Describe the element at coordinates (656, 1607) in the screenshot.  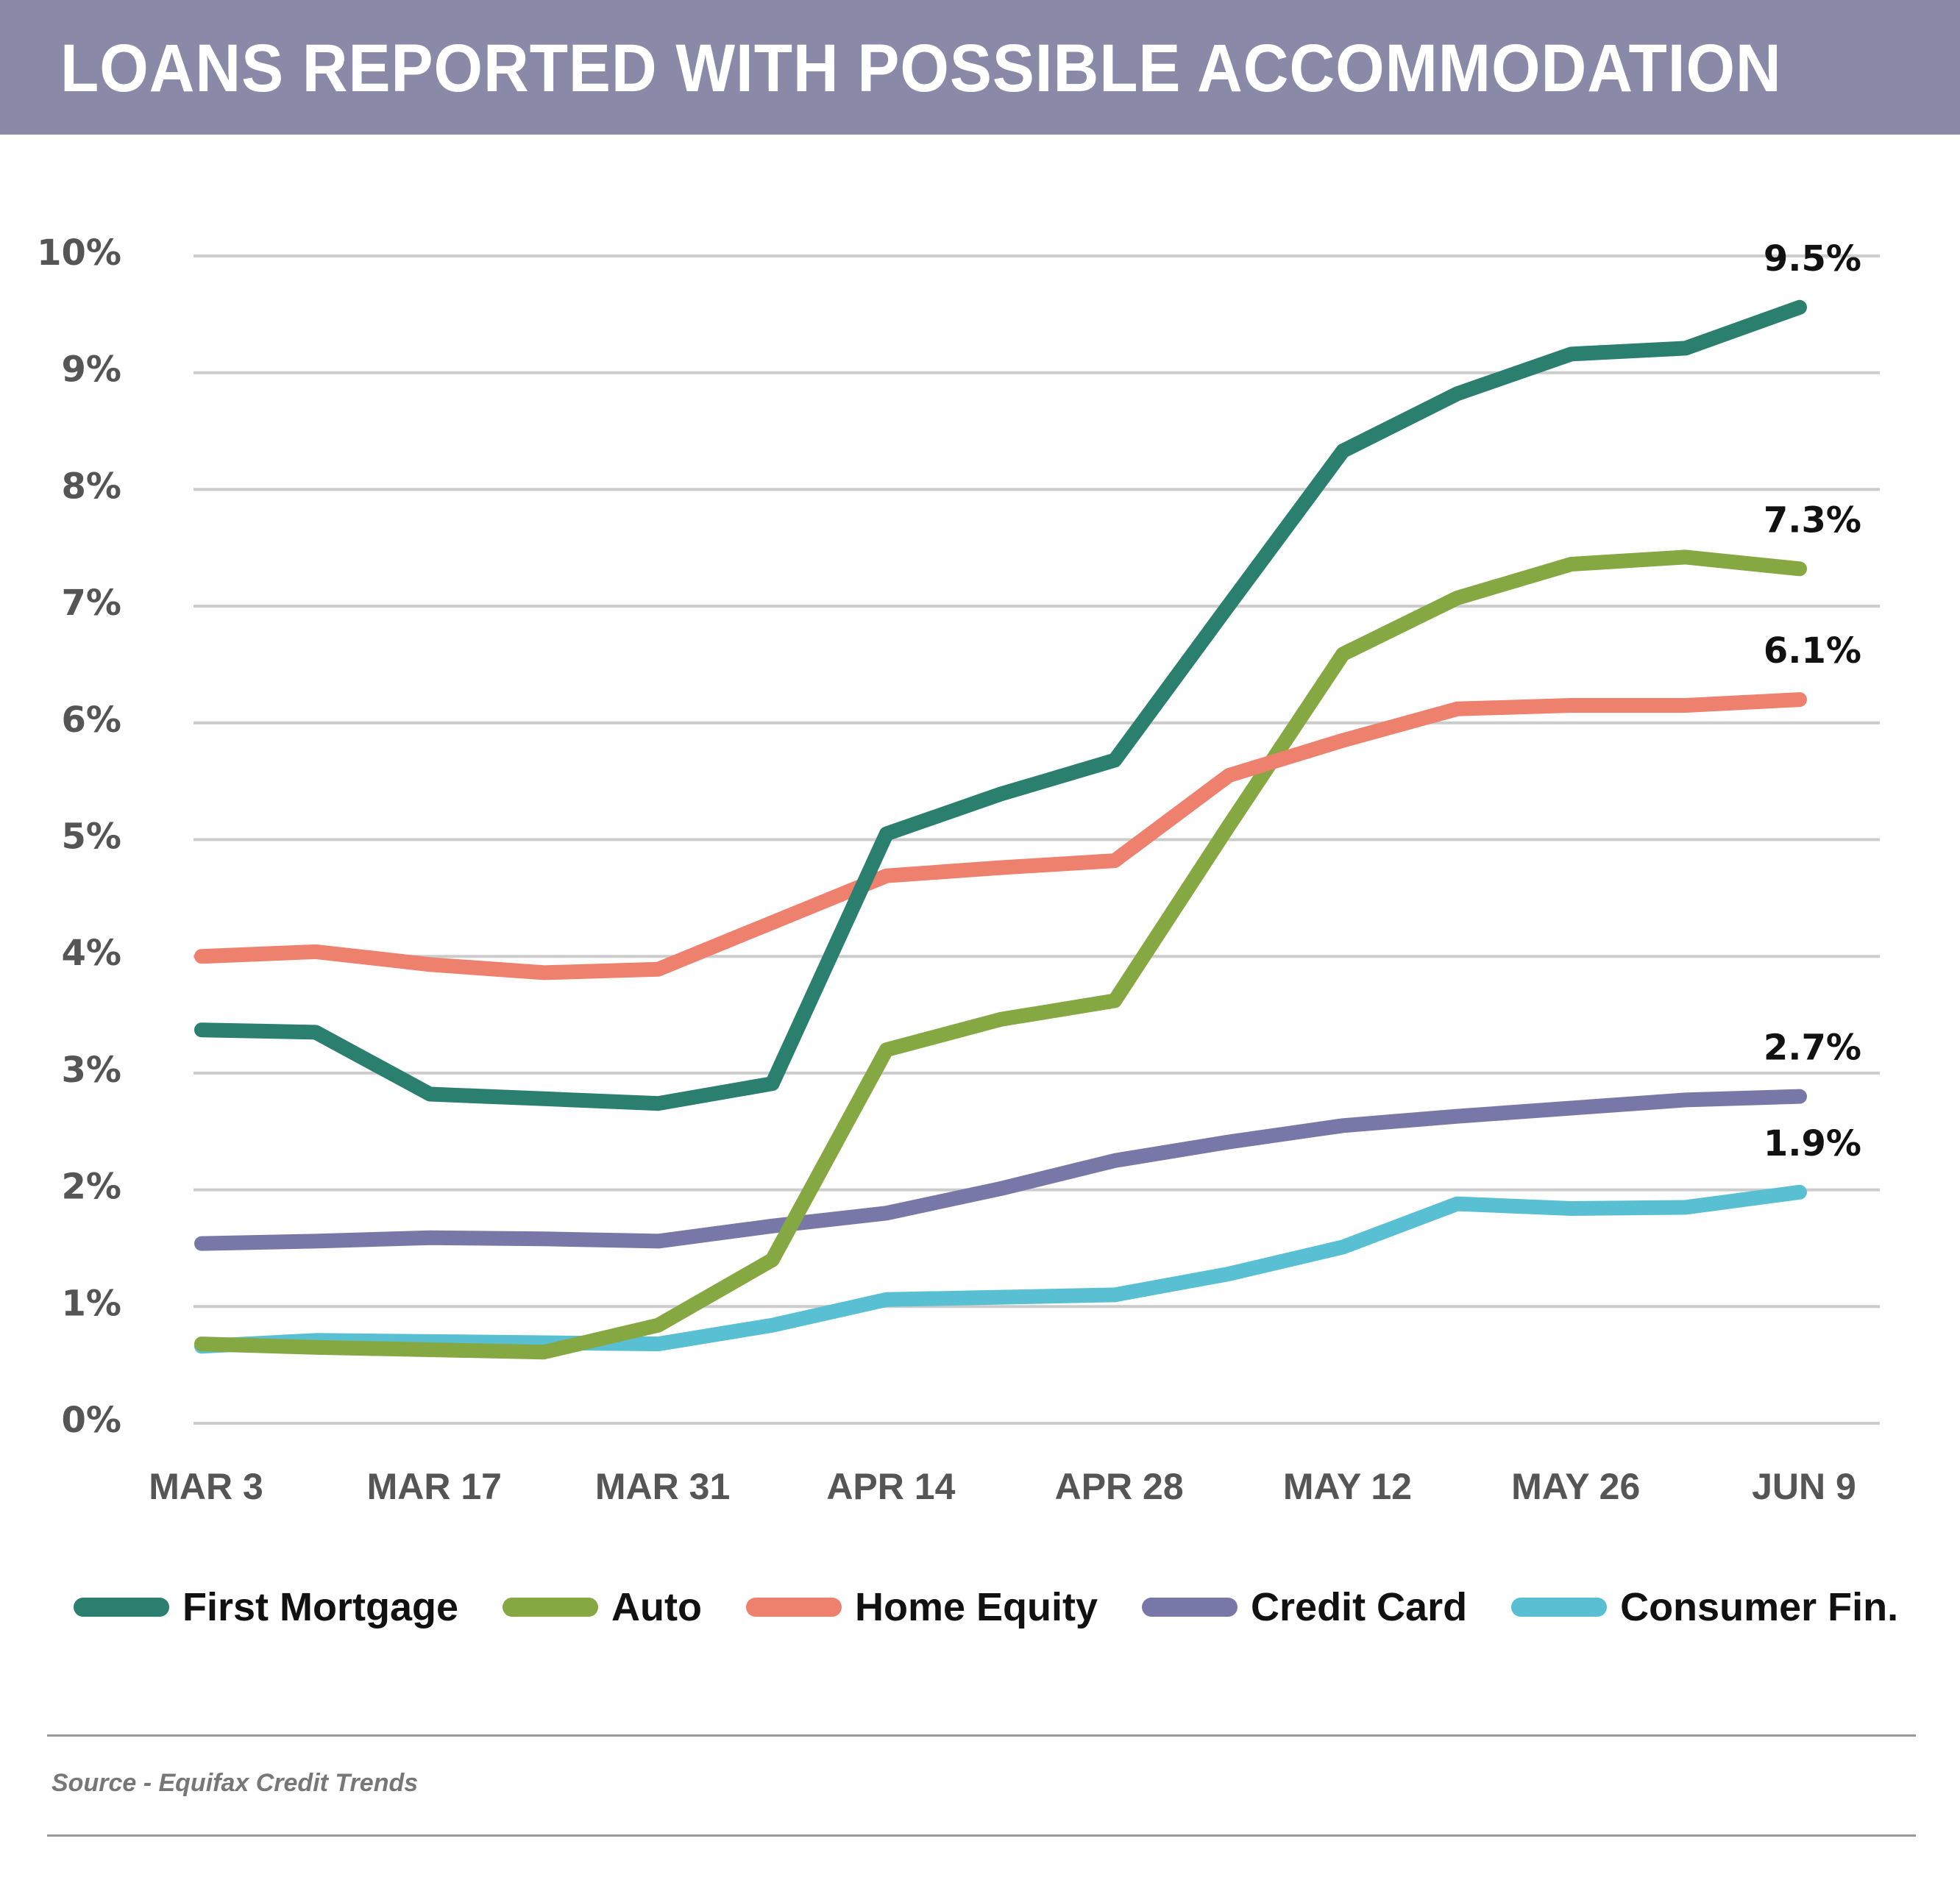
I see `legend-label: Auto` at that location.